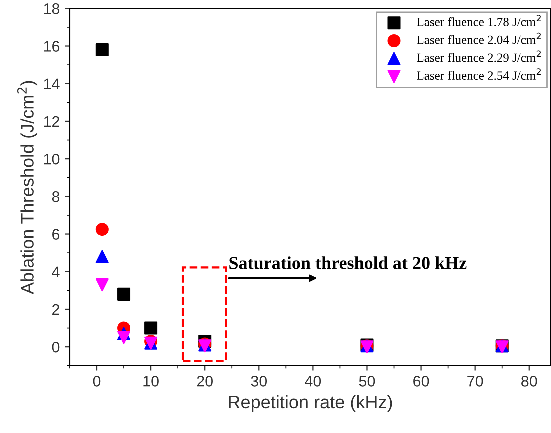 The width and height of the screenshot is (551, 433). I want to click on y-tick-label: 18, so click(52, 9).